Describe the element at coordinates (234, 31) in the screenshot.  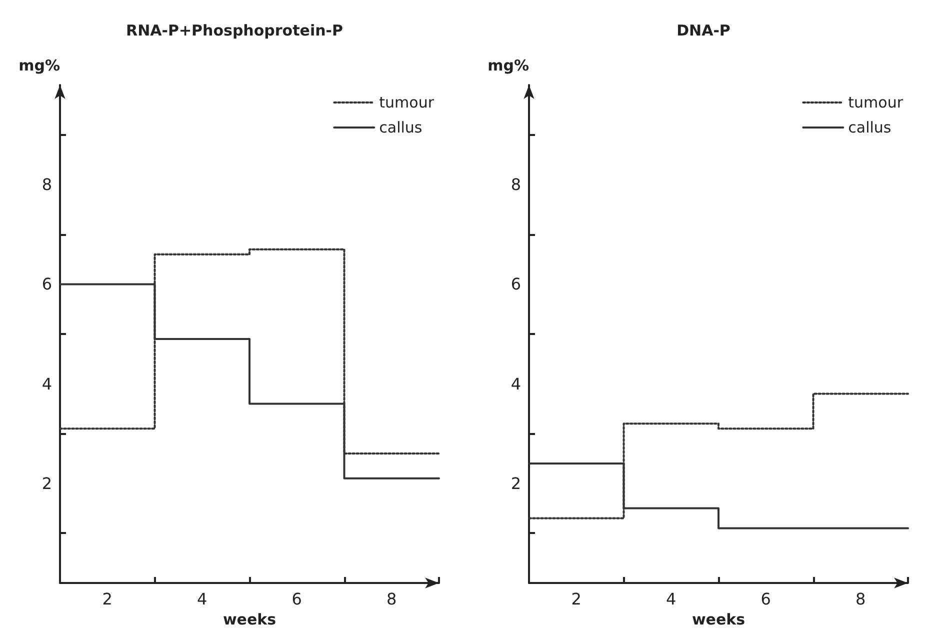
I see `chart-title: RNA-P+Phosphoprotein-P` at that location.